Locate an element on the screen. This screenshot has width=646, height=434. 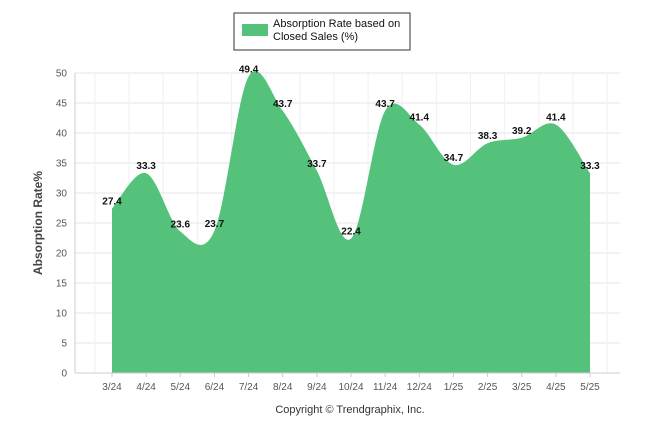
y-tick-label: 35 is located at coordinates (62, 164).